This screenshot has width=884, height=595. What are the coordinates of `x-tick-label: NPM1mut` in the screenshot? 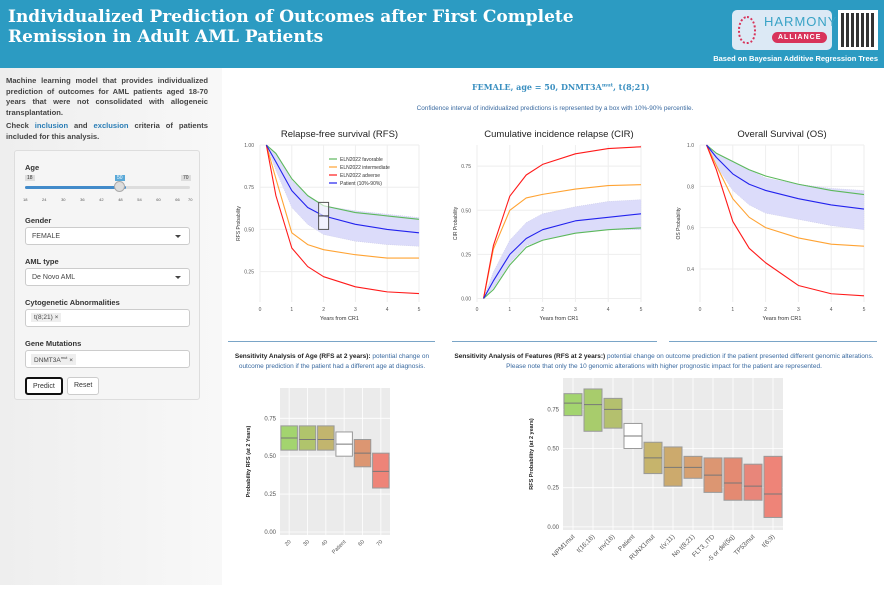 It's located at (564, 546).